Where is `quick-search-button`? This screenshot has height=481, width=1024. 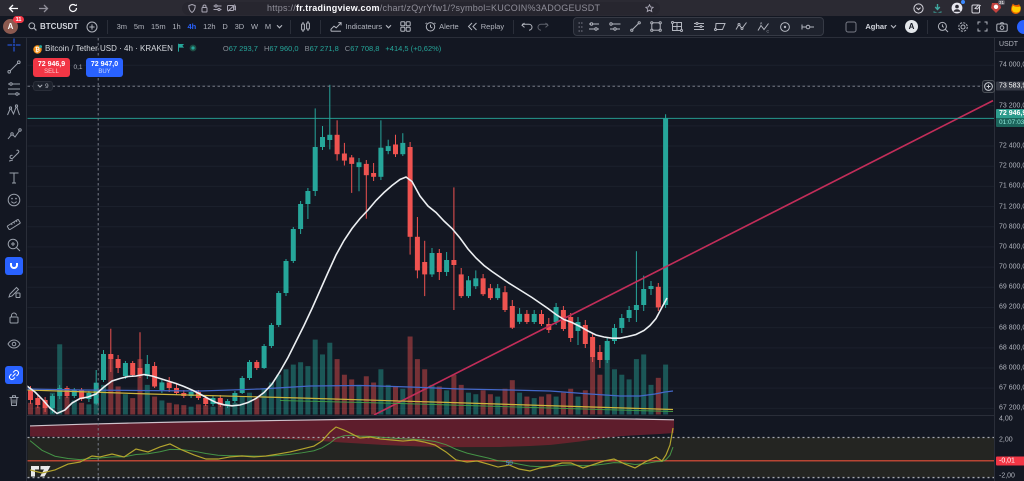
quick-search-button is located at coordinates (943, 27).